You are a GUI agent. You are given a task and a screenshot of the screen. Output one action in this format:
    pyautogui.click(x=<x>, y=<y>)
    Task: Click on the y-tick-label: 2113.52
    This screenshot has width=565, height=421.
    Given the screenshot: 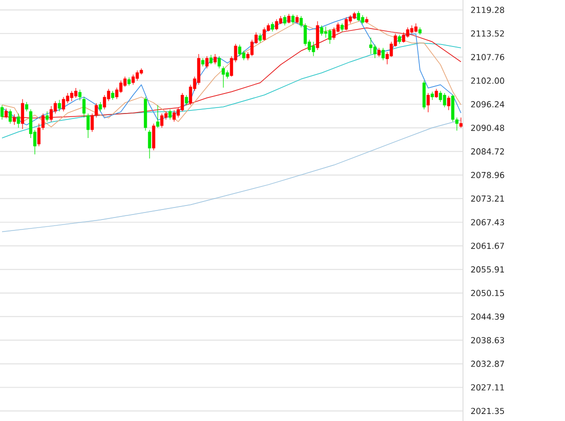 What is the action you would take?
    pyautogui.click(x=487, y=33)
    